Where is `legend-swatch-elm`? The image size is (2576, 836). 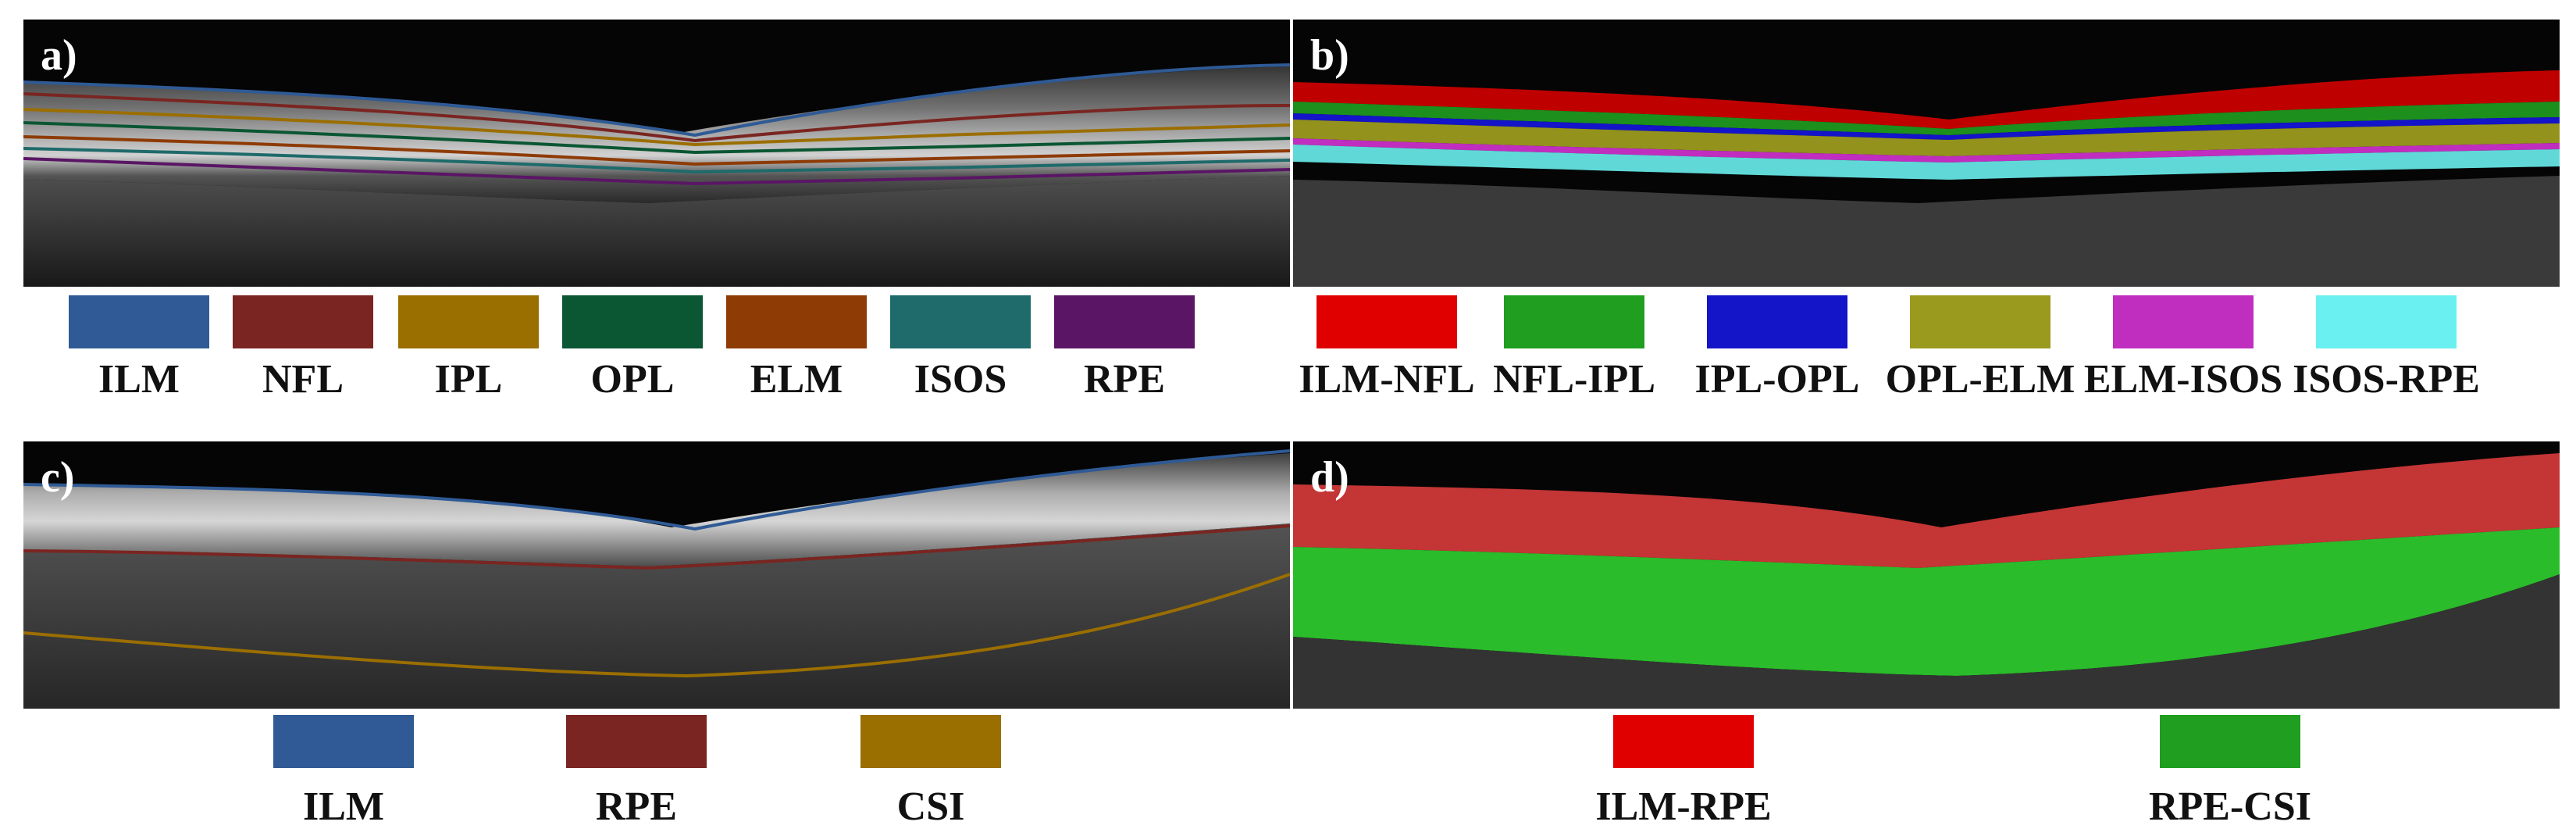 legend-swatch-elm is located at coordinates (797, 321).